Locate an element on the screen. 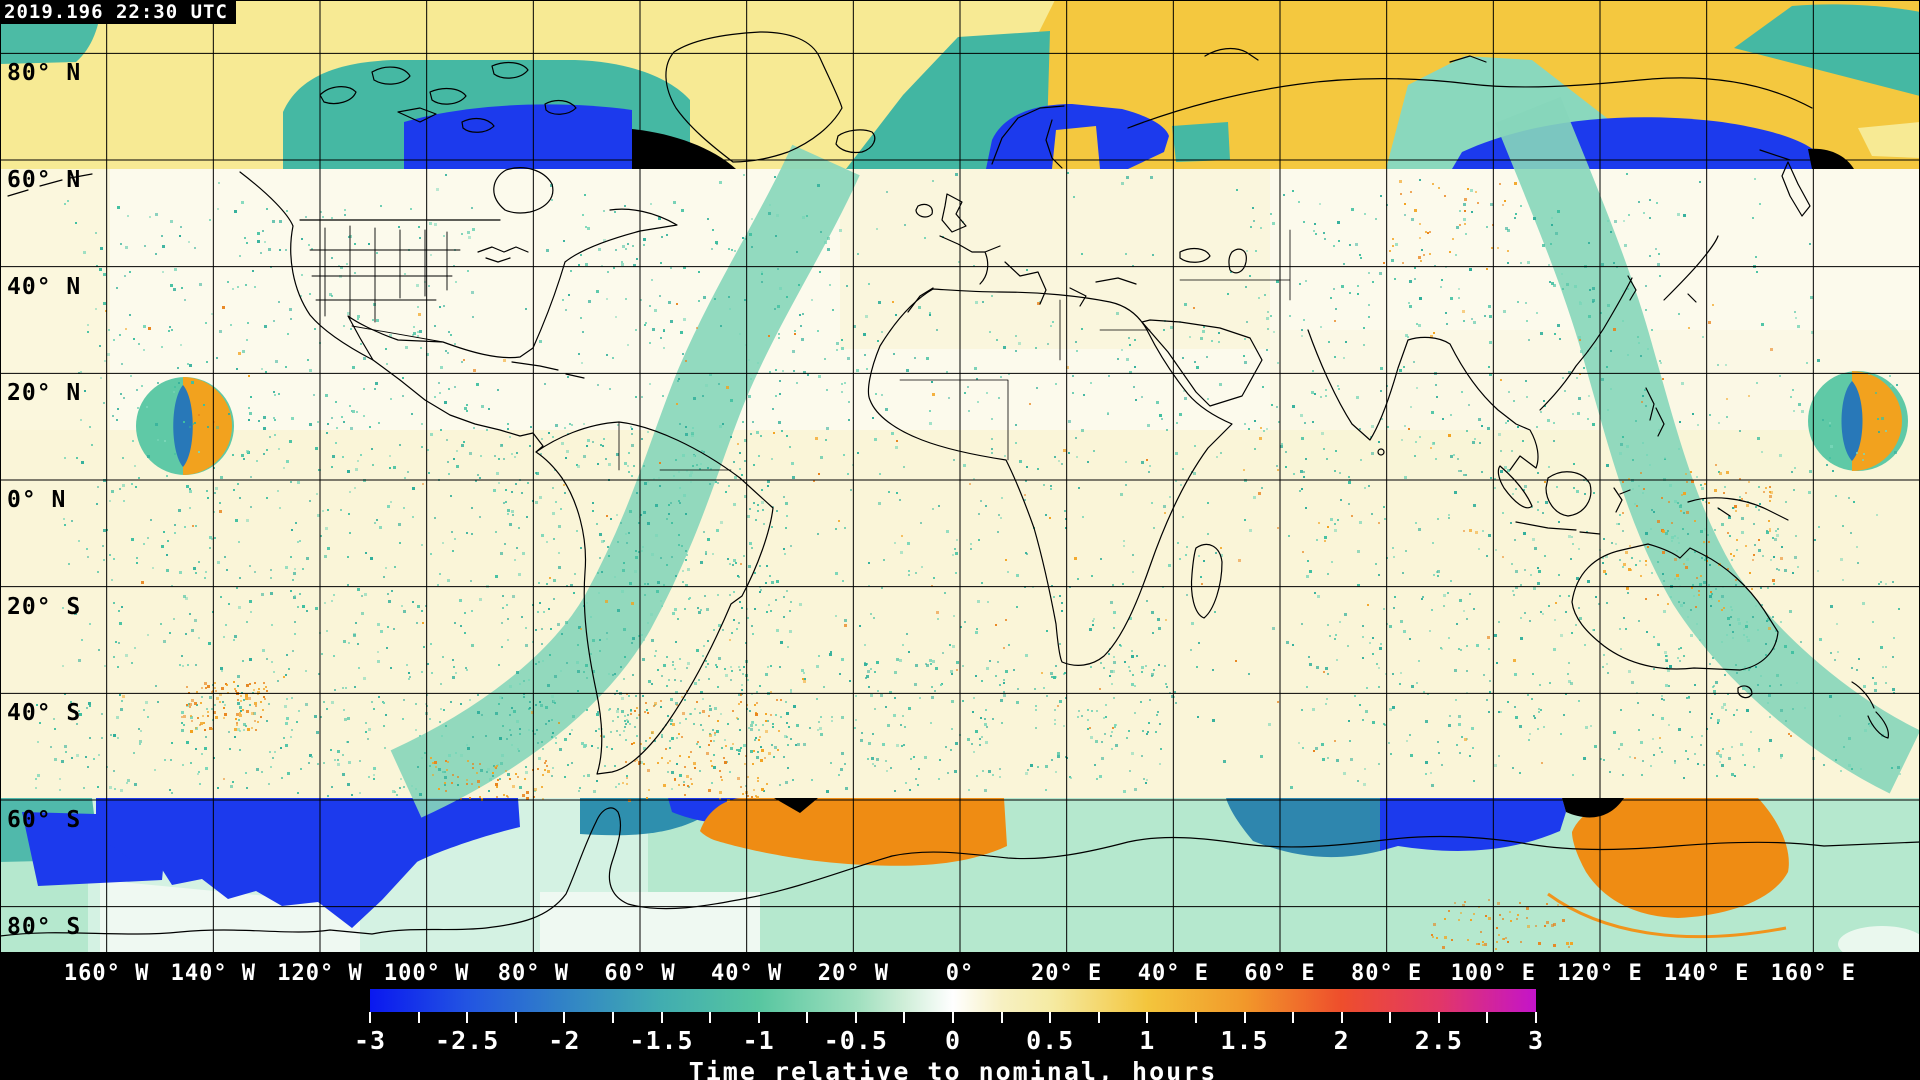 Image resolution: width=1920 pixels, height=1080 pixels. lon-label: 100° W is located at coordinates (426, 973).